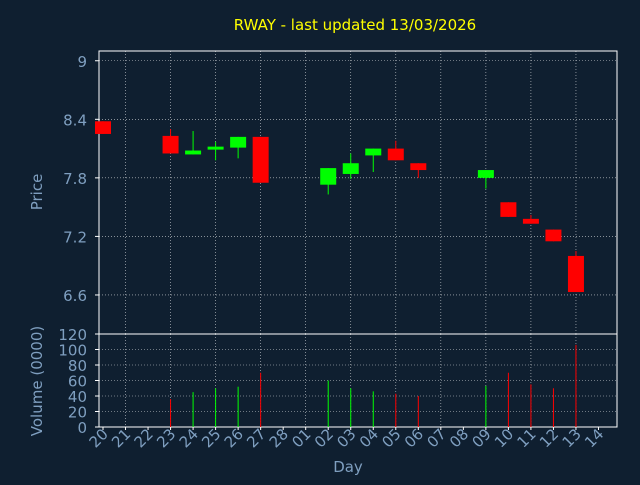 The image size is (640, 485). Describe the element at coordinates (77, 366) in the screenshot. I see `volume-tick-label: 80` at that location.